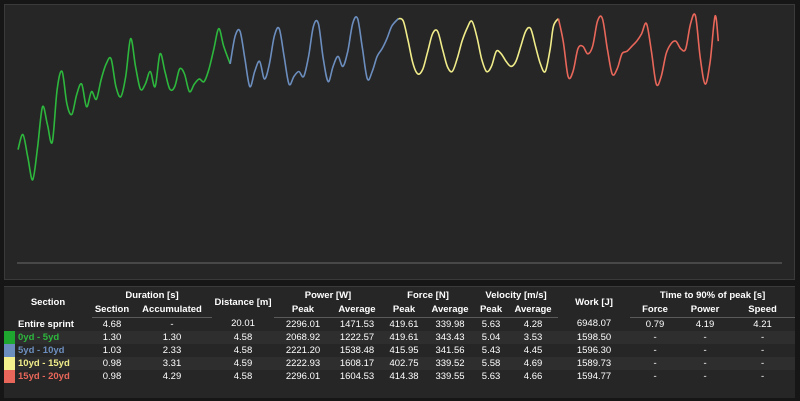 The image size is (800, 401). What do you see at coordinates (48, 303) in the screenshot?
I see `section-header: Section` at bounding box center [48, 303].